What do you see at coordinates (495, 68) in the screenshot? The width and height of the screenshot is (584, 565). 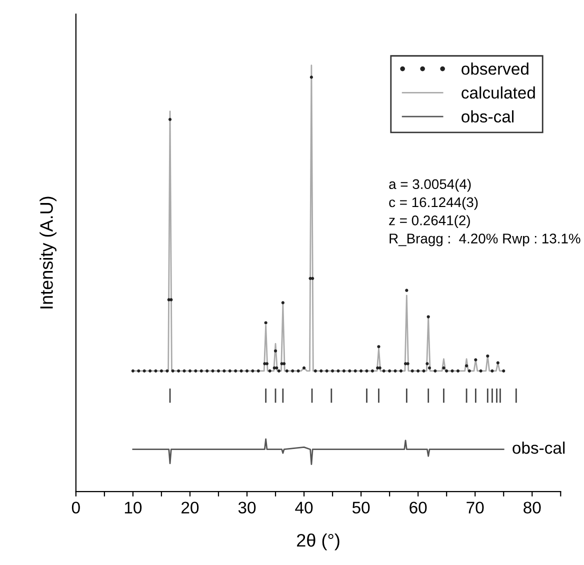 I see `legend-label: observed` at bounding box center [495, 68].